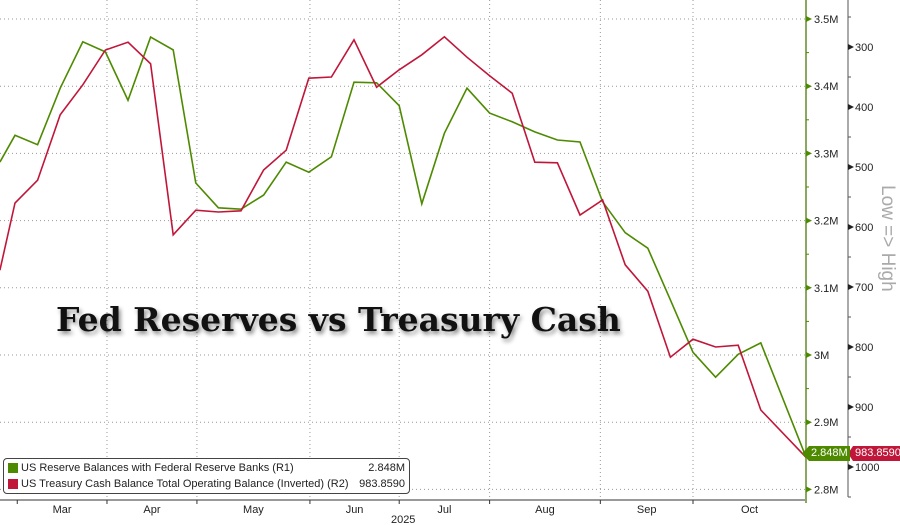  What do you see at coordinates (864, 48) in the screenshot?
I see `r2-tick-label: 300` at bounding box center [864, 48].